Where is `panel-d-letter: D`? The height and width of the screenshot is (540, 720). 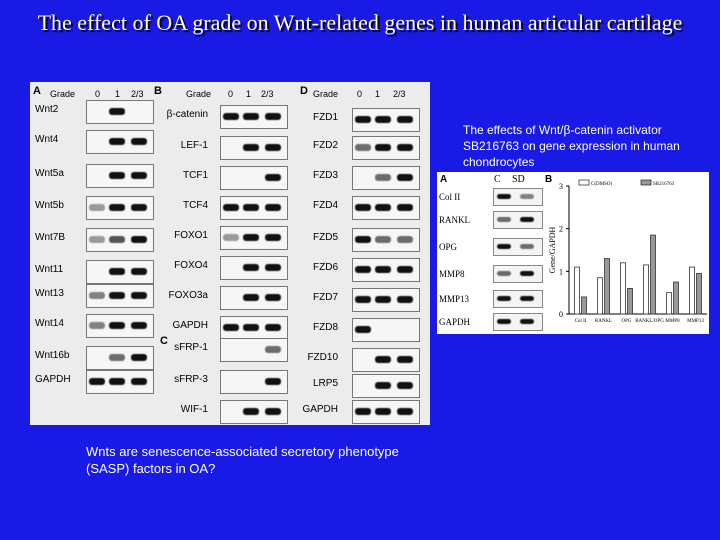
panel-d-letter: D is located at coordinates (304, 91).